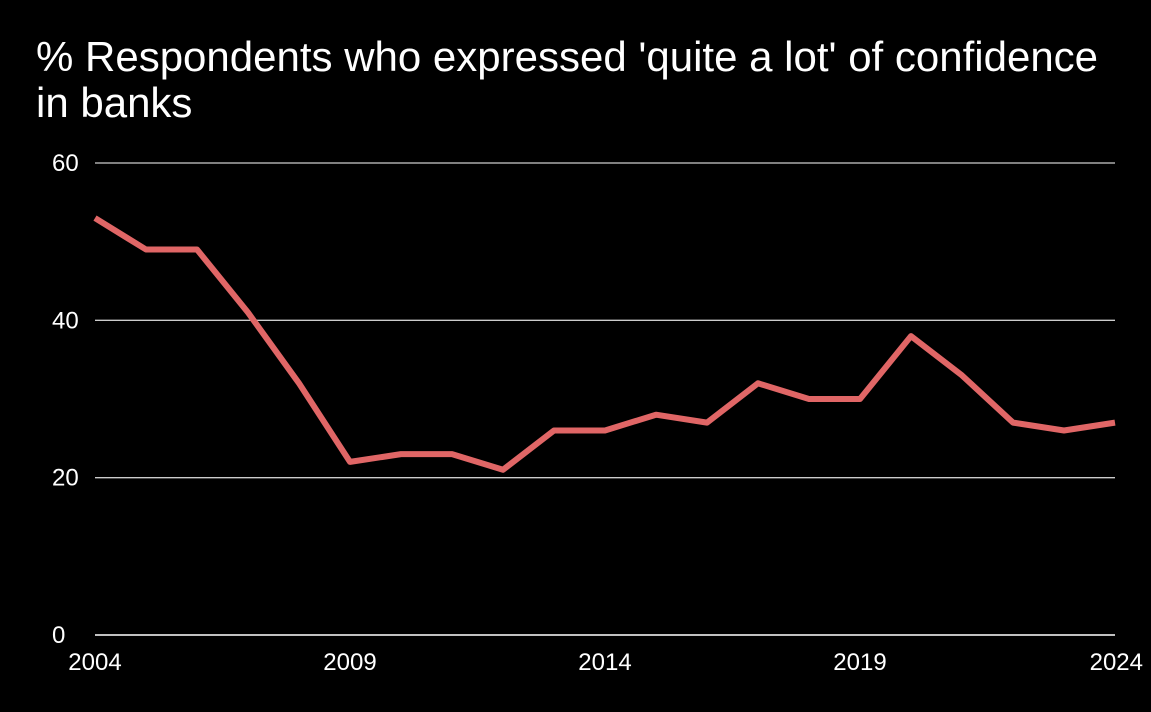 The height and width of the screenshot is (712, 1151). I want to click on x-tick-label: 2014, so click(604, 662).